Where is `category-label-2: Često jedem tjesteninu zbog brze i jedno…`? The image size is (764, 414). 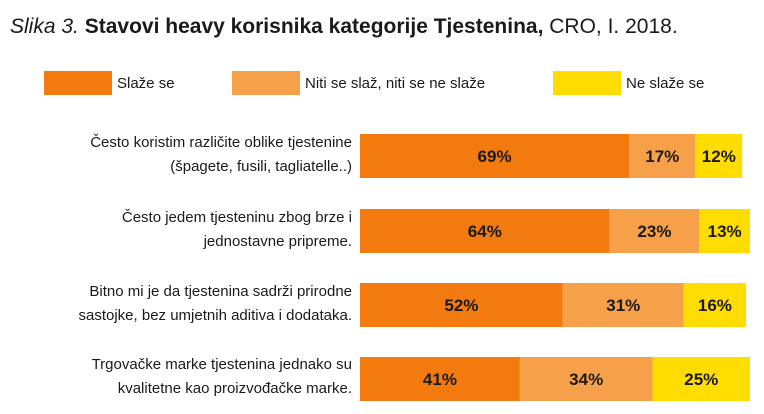
category-label-2: Često jedem tjesteninu zbog brze i jedno… is located at coordinates (182, 230).